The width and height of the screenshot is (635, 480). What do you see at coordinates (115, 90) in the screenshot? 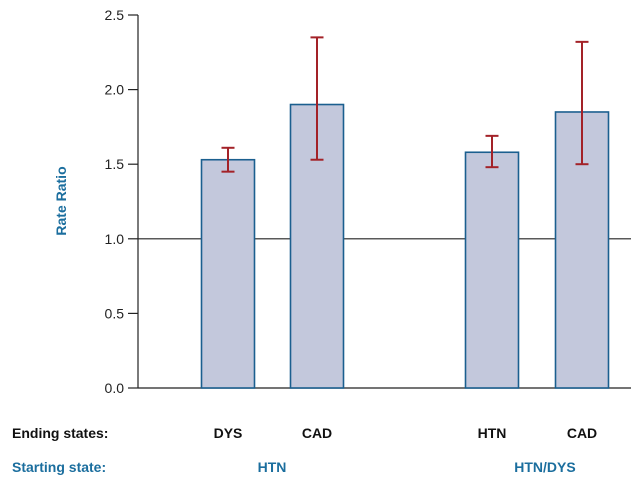
I see `y-tick-label: 2.0` at bounding box center [115, 90].